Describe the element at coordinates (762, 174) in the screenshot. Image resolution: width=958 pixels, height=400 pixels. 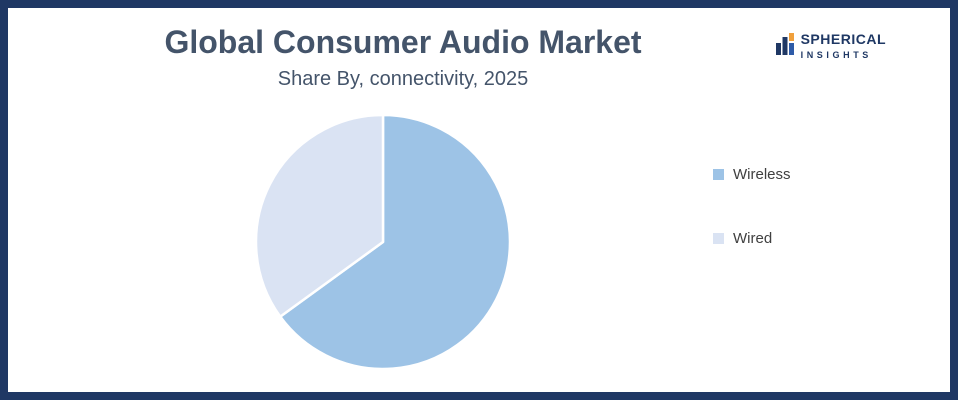
I see `legend-label-wireless: Wireless` at that location.